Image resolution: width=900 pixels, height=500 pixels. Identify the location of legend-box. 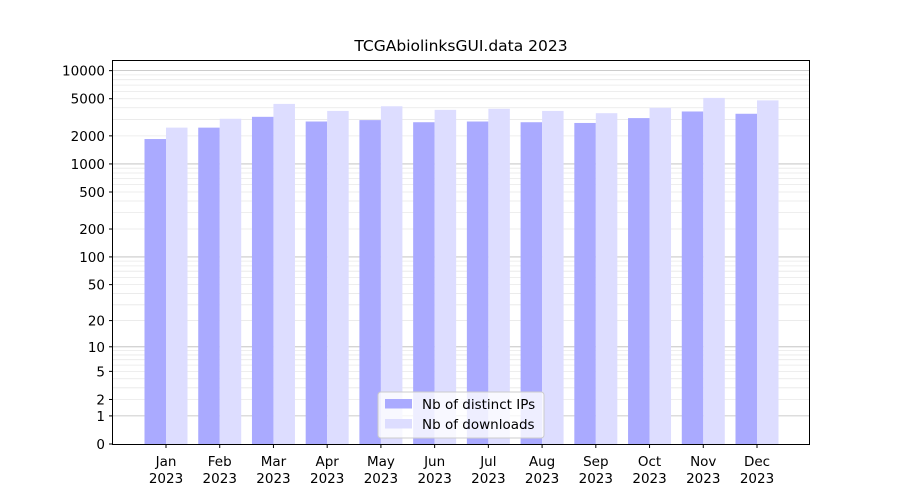
(461, 415).